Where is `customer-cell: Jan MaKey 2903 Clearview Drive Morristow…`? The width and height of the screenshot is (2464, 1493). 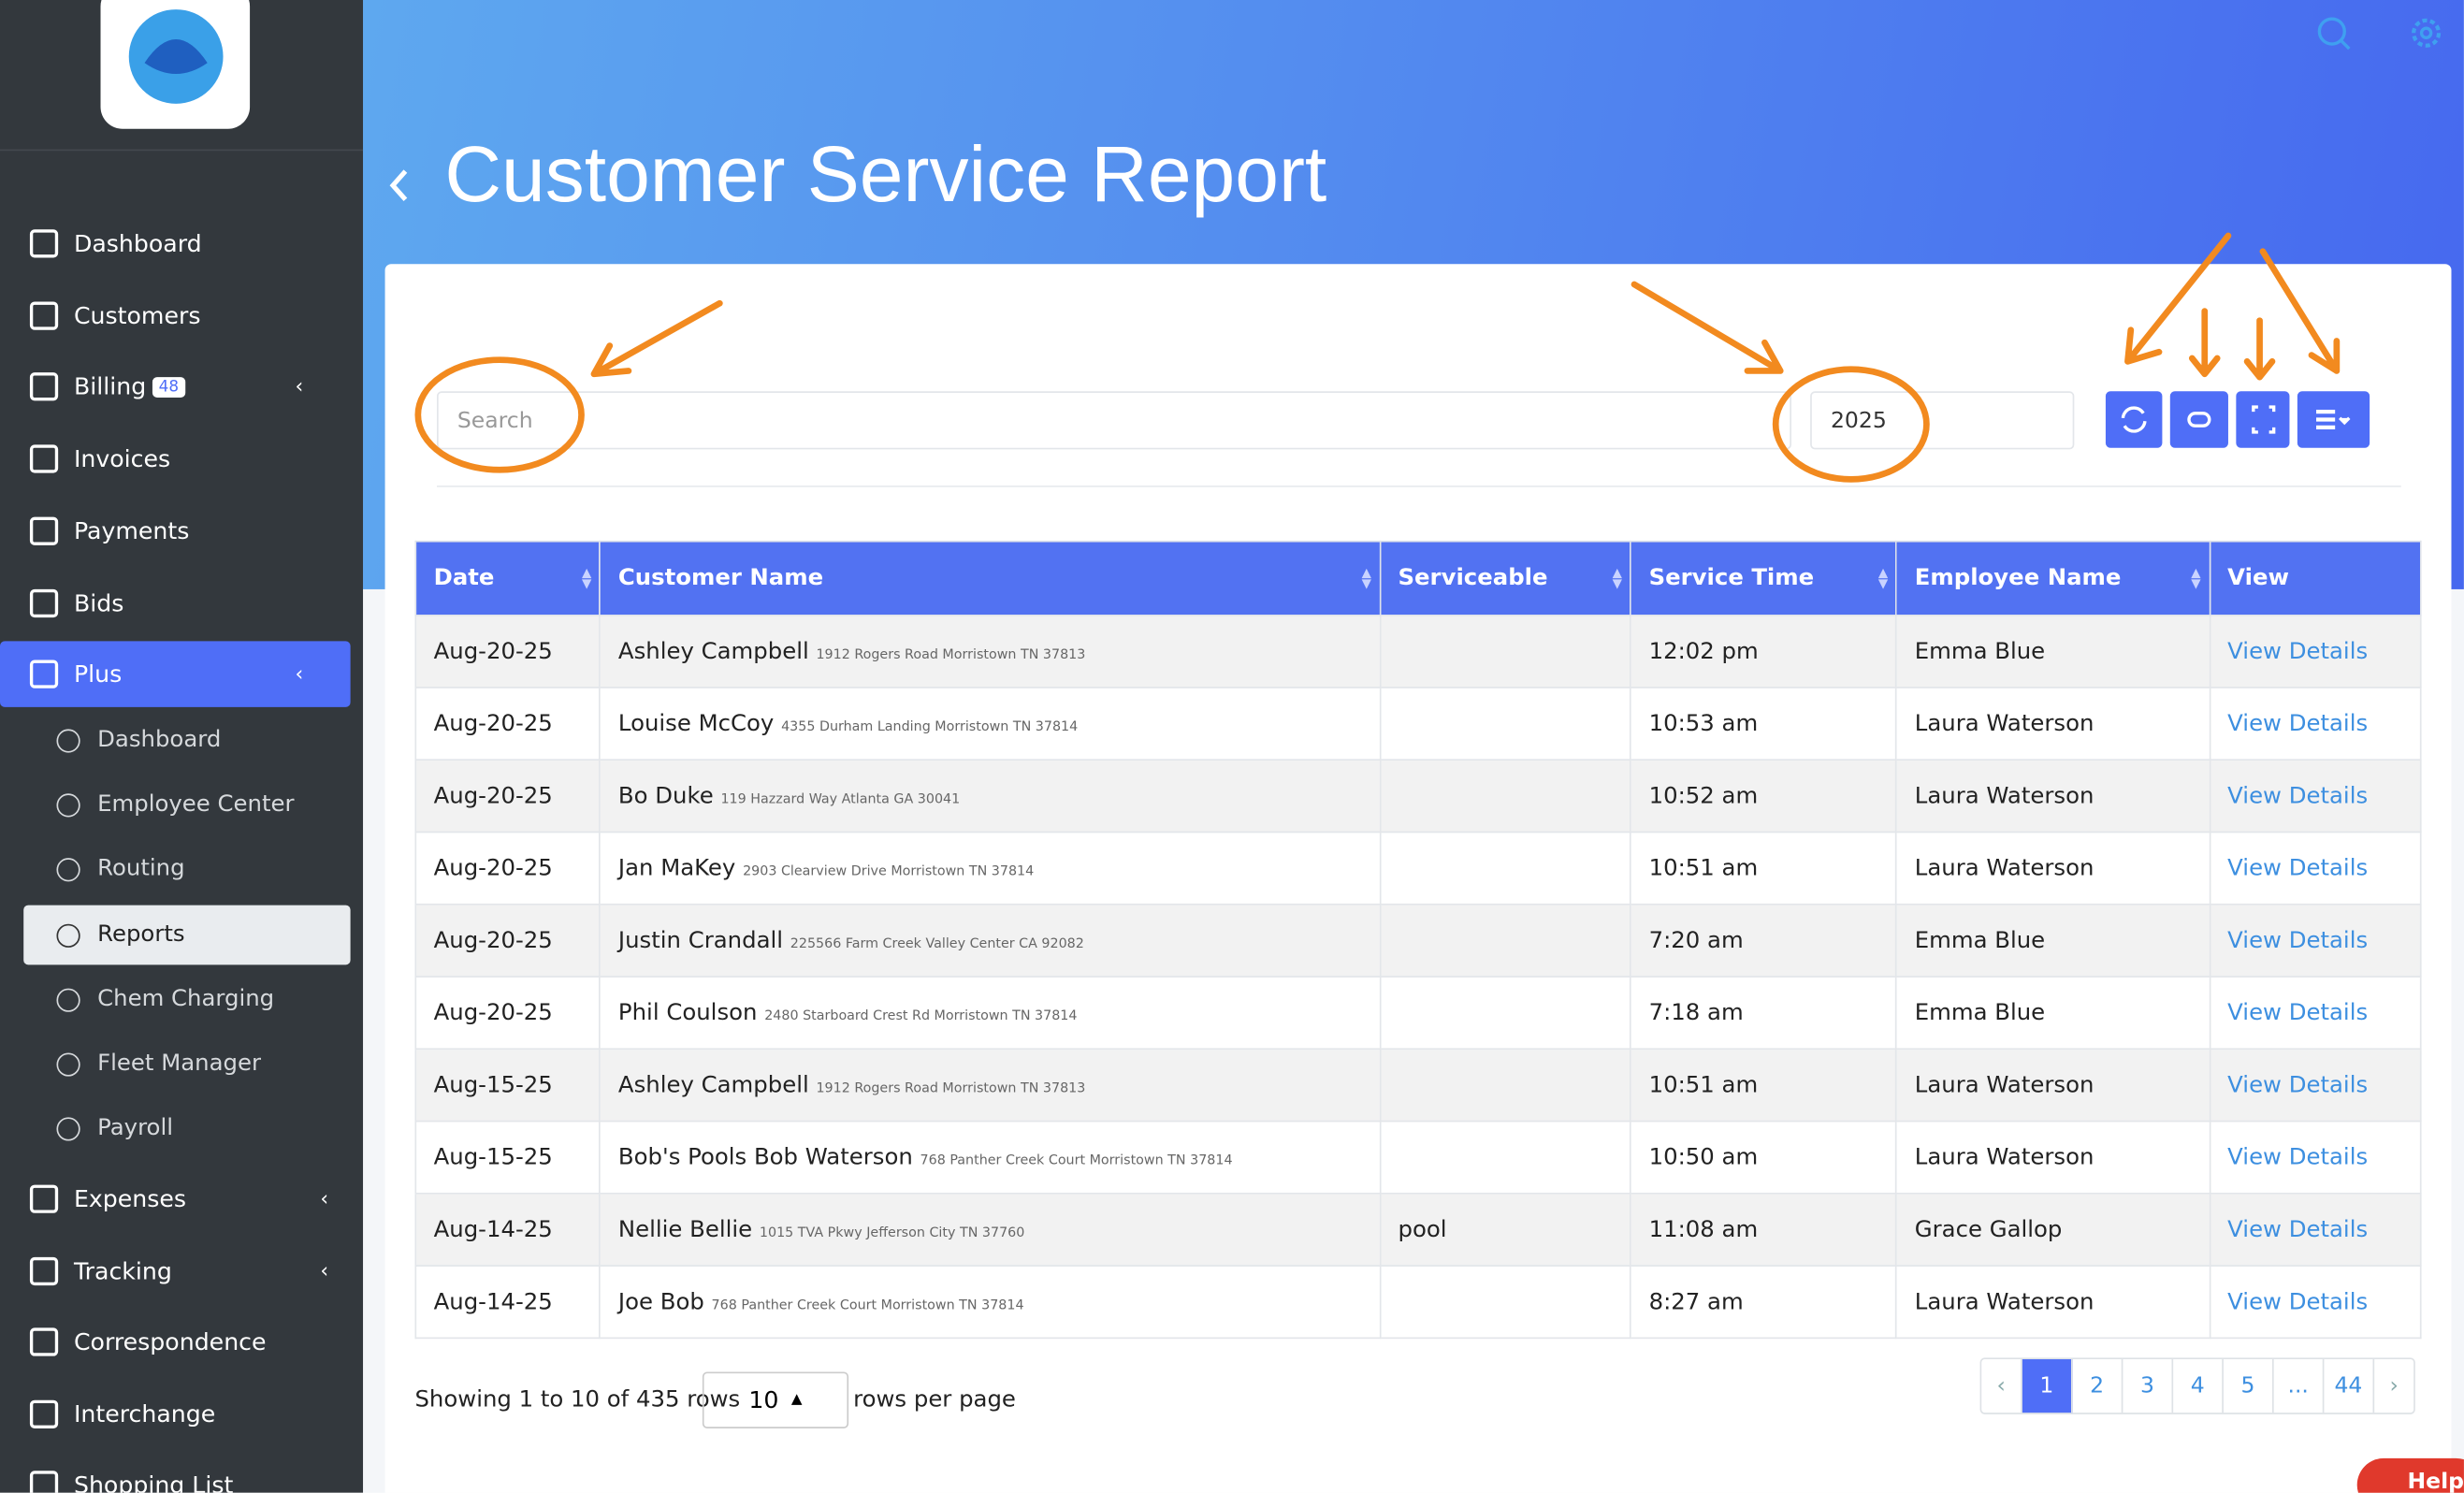 customer-cell: Jan MaKey 2903 Clearview Drive Morristow… is located at coordinates (991, 868).